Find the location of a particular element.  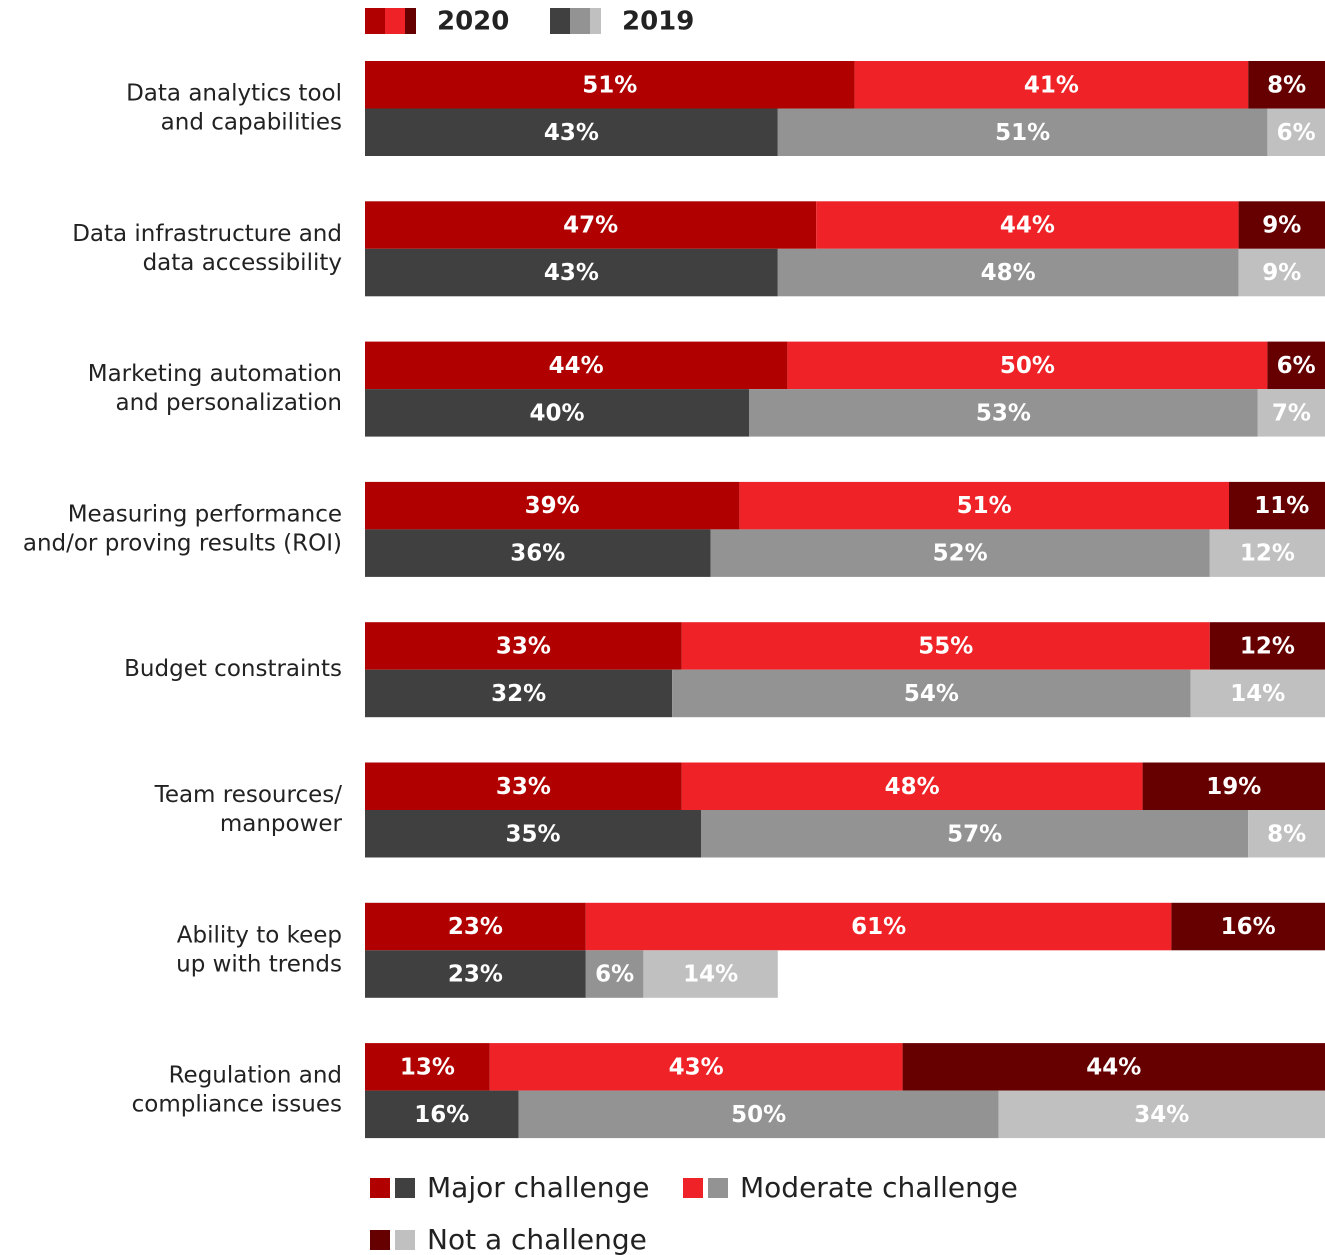

category-label: Ability to keep is located at coordinates (259, 935).